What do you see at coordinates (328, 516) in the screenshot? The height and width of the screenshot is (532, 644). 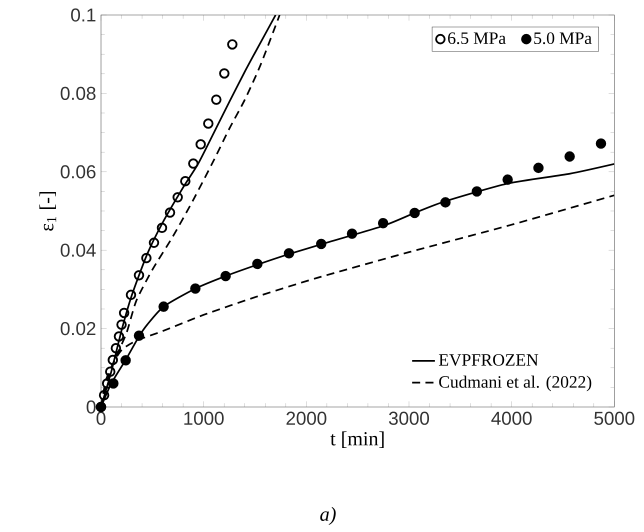 I see `text: a)` at bounding box center [328, 516].